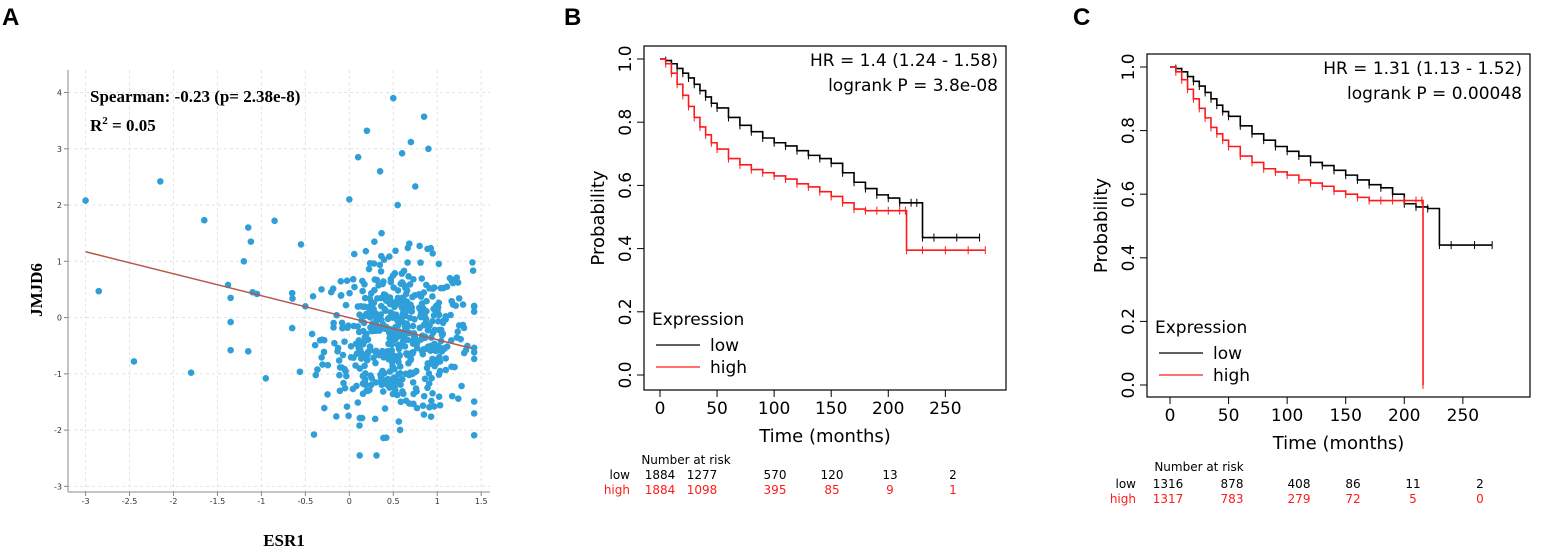 The image size is (1558, 549). What do you see at coordinates (1352, 499) in the screenshot?
I see `risk-value: 72` at bounding box center [1352, 499].